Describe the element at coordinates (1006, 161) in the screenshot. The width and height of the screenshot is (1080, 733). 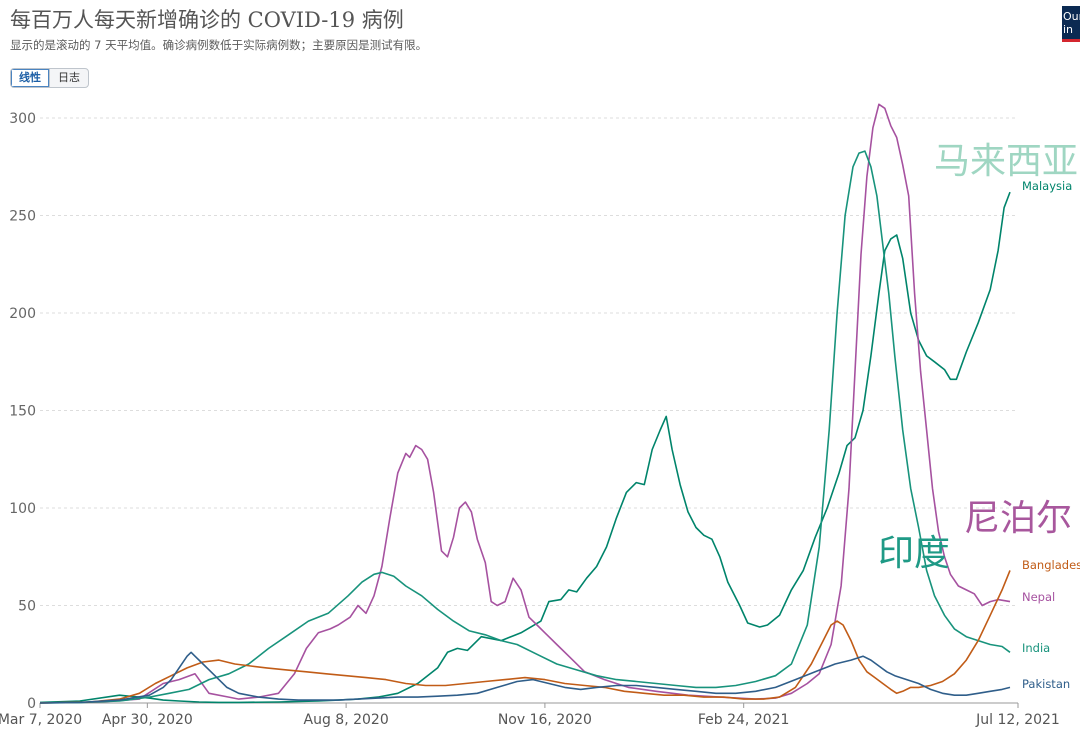
I see `annotation-label: 马来西亚` at that location.